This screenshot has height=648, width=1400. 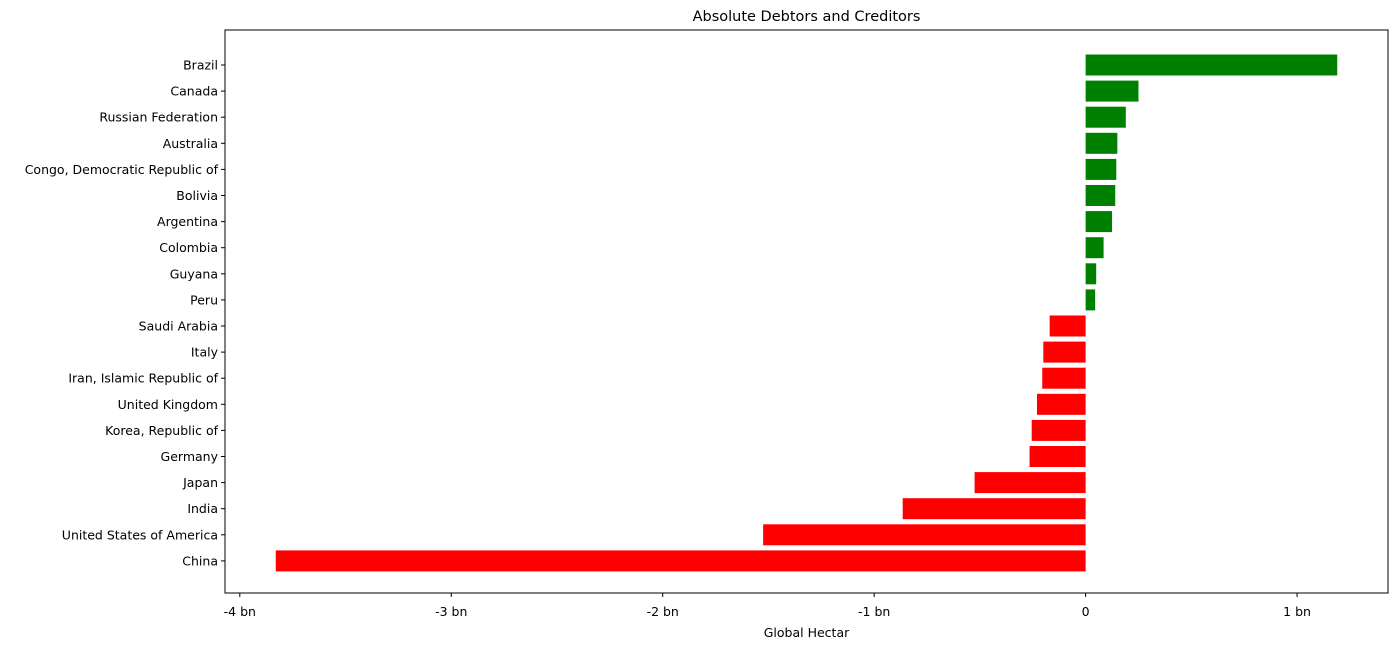 I want to click on x-axis-label: Global Hectar, so click(x=807, y=632).